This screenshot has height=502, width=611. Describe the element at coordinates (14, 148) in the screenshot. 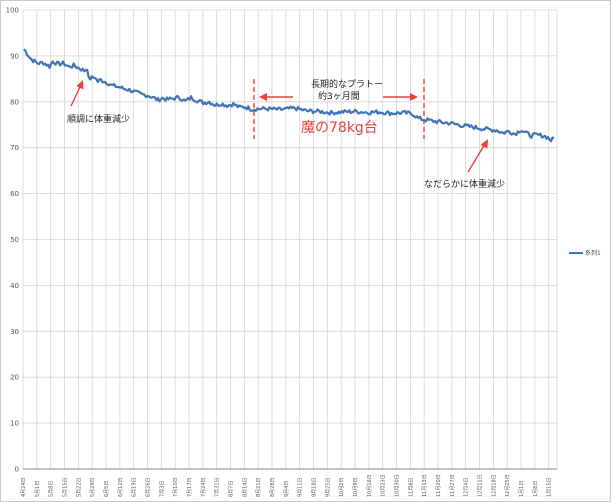

I see `y-tick-label: 70` at that location.